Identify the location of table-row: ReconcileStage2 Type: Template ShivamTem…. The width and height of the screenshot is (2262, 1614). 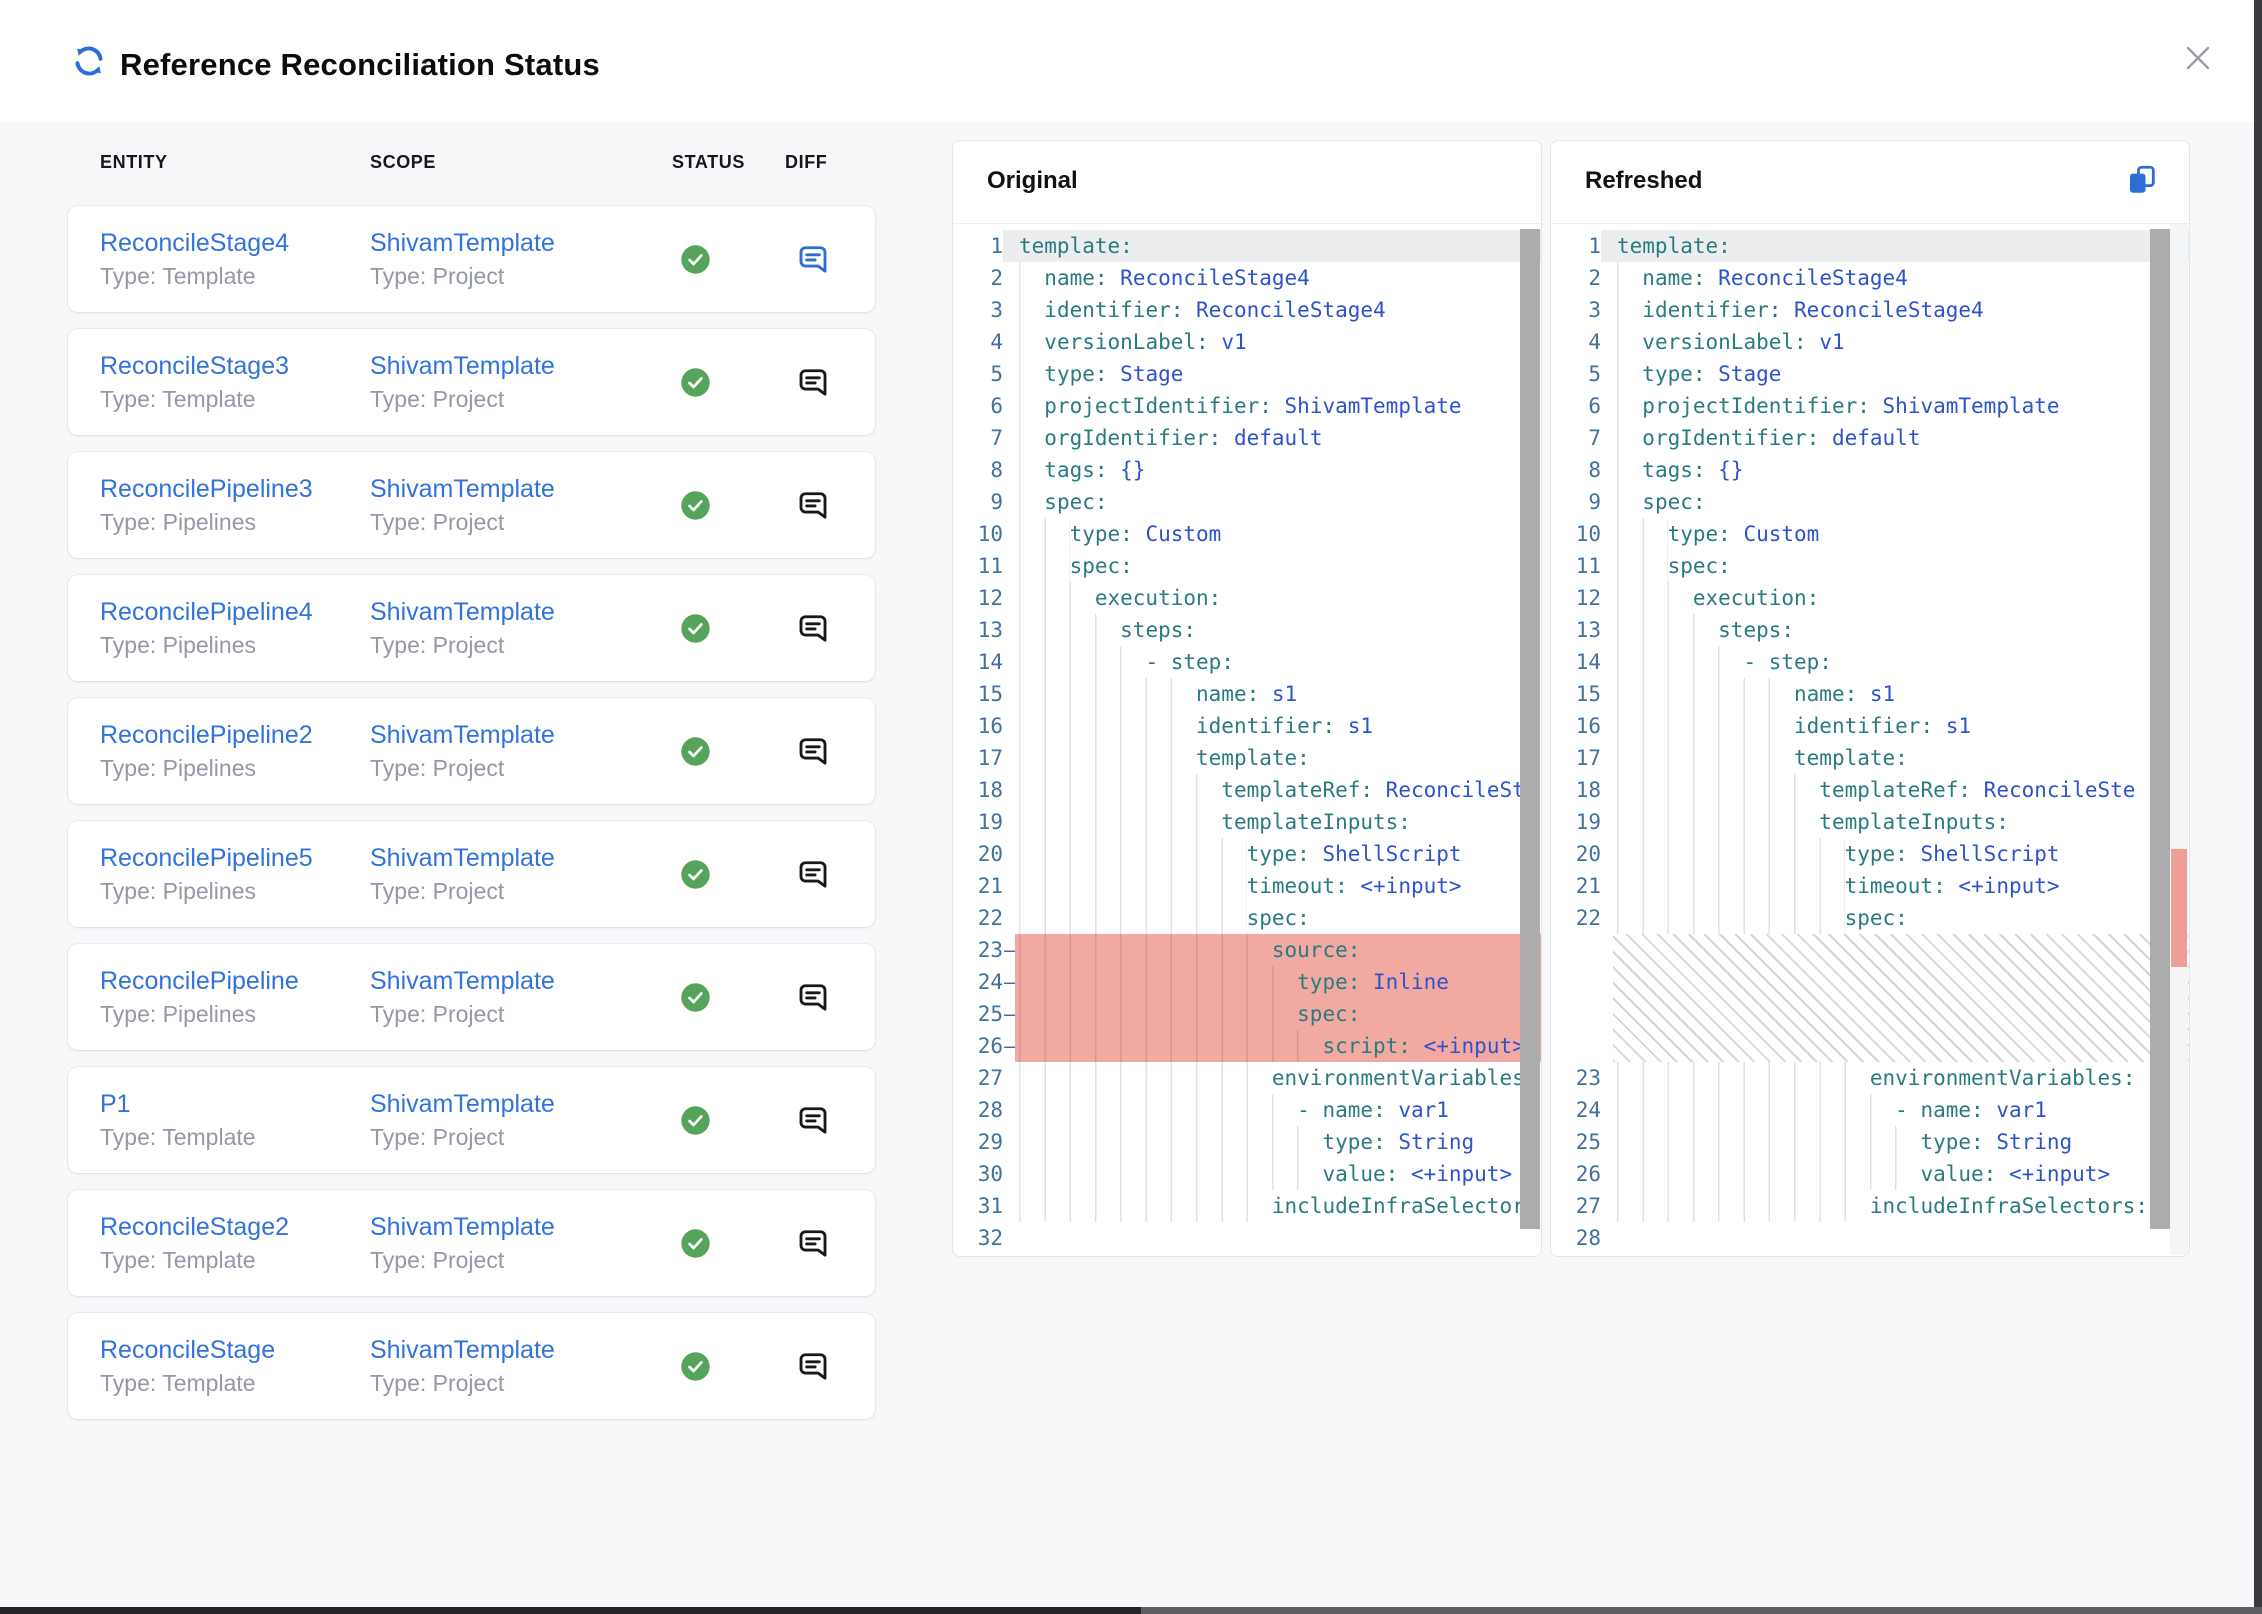
(471, 1243).